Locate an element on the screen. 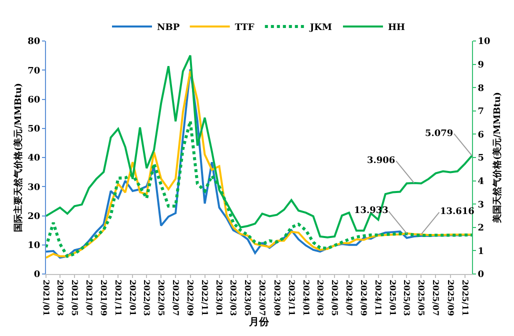  y-tick-label: 70 is located at coordinates (34, 71).